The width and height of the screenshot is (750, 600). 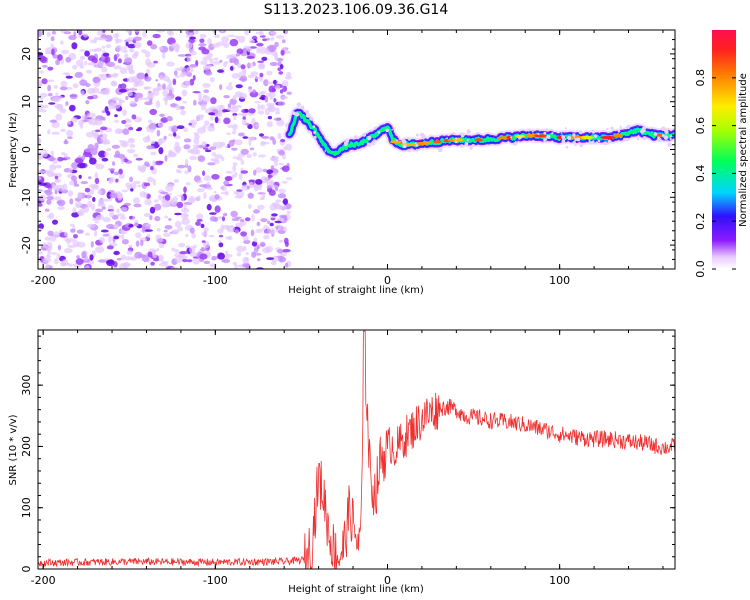 What do you see at coordinates (165, 149) in the screenshot?
I see `noise-region` at bounding box center [165, 149].